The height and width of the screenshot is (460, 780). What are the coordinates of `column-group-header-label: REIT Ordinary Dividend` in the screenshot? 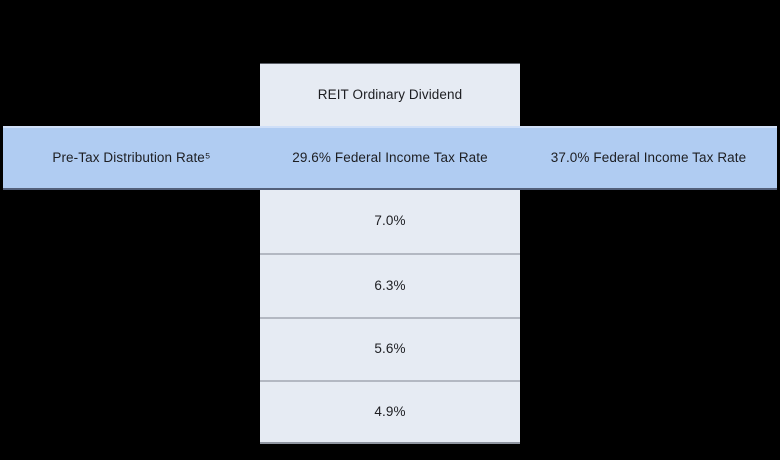 It's located at (390, 94).